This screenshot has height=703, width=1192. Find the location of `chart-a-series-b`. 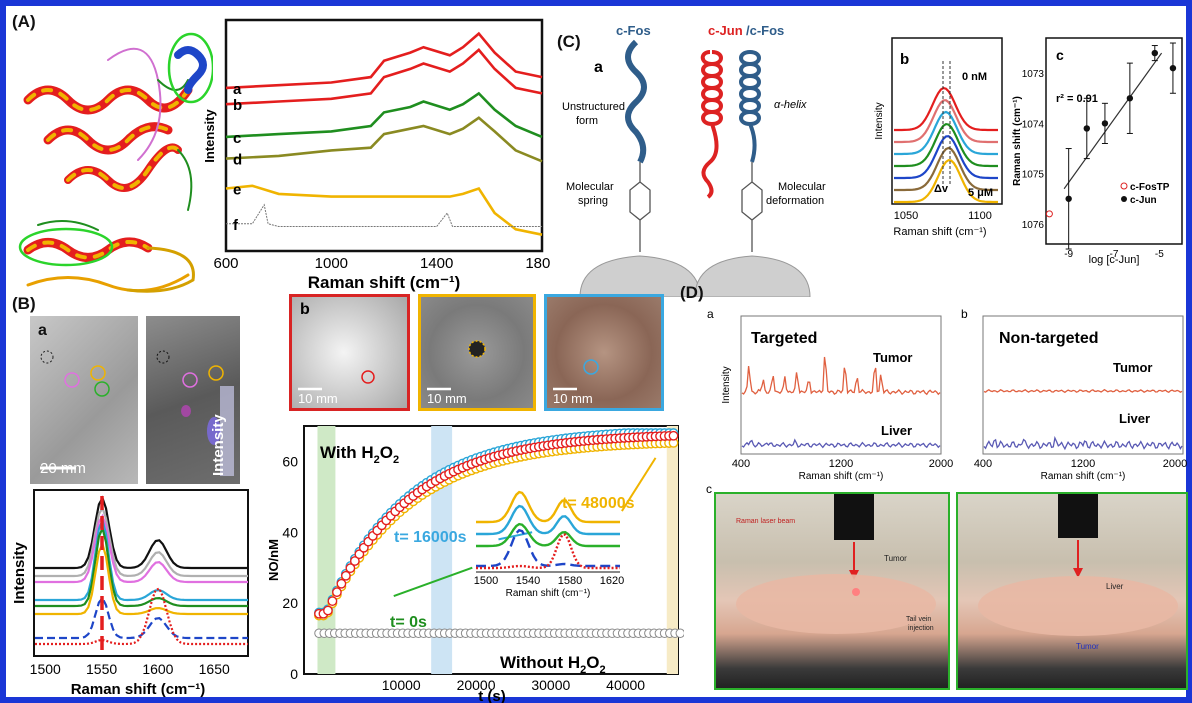

chart-a-series-b is located at coordinates (384, 77).